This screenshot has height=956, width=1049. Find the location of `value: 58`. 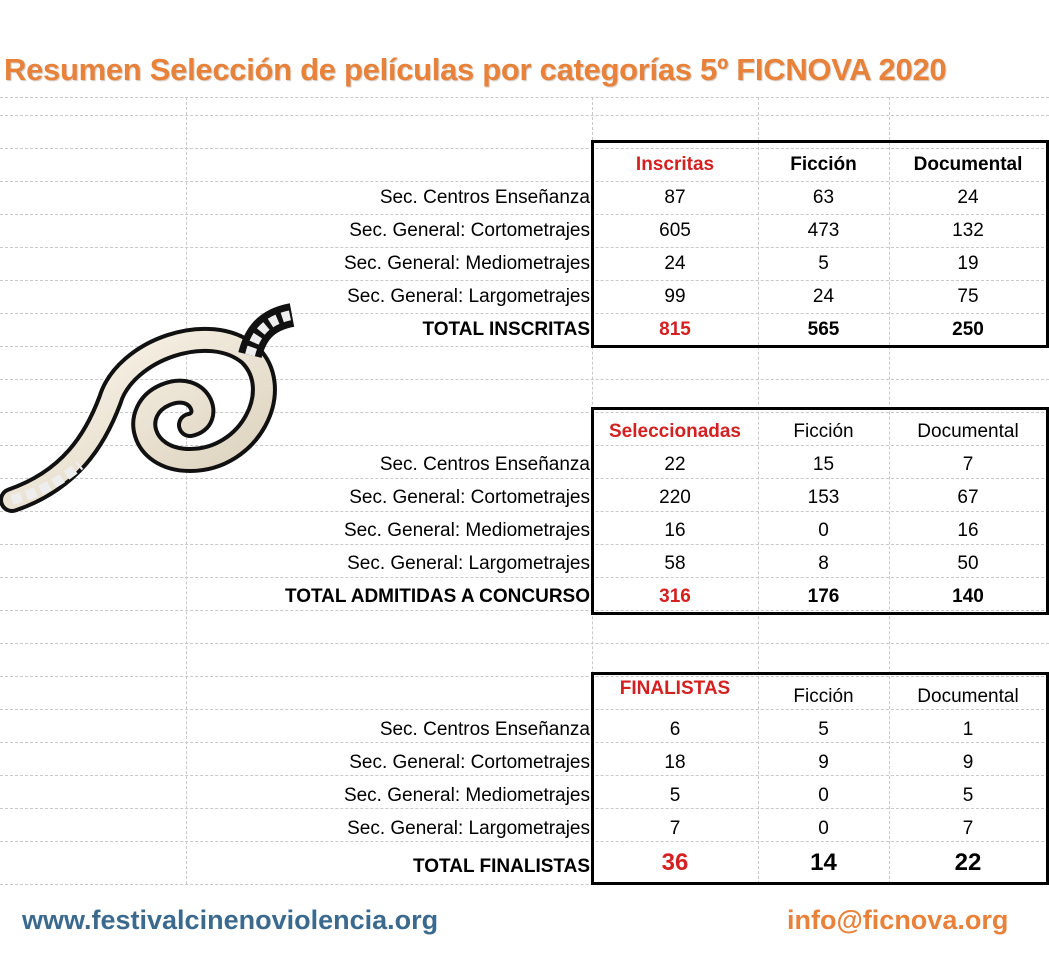

value: 58 is located at coordinates (675, 563).